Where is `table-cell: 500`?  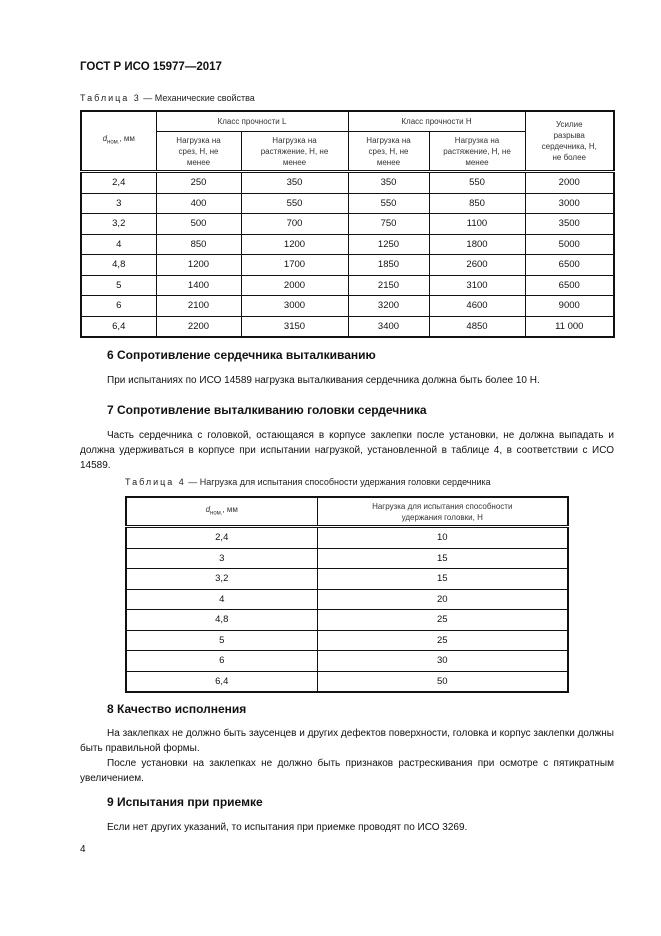
table-cell: 500 is located at coordinates (198, 224).